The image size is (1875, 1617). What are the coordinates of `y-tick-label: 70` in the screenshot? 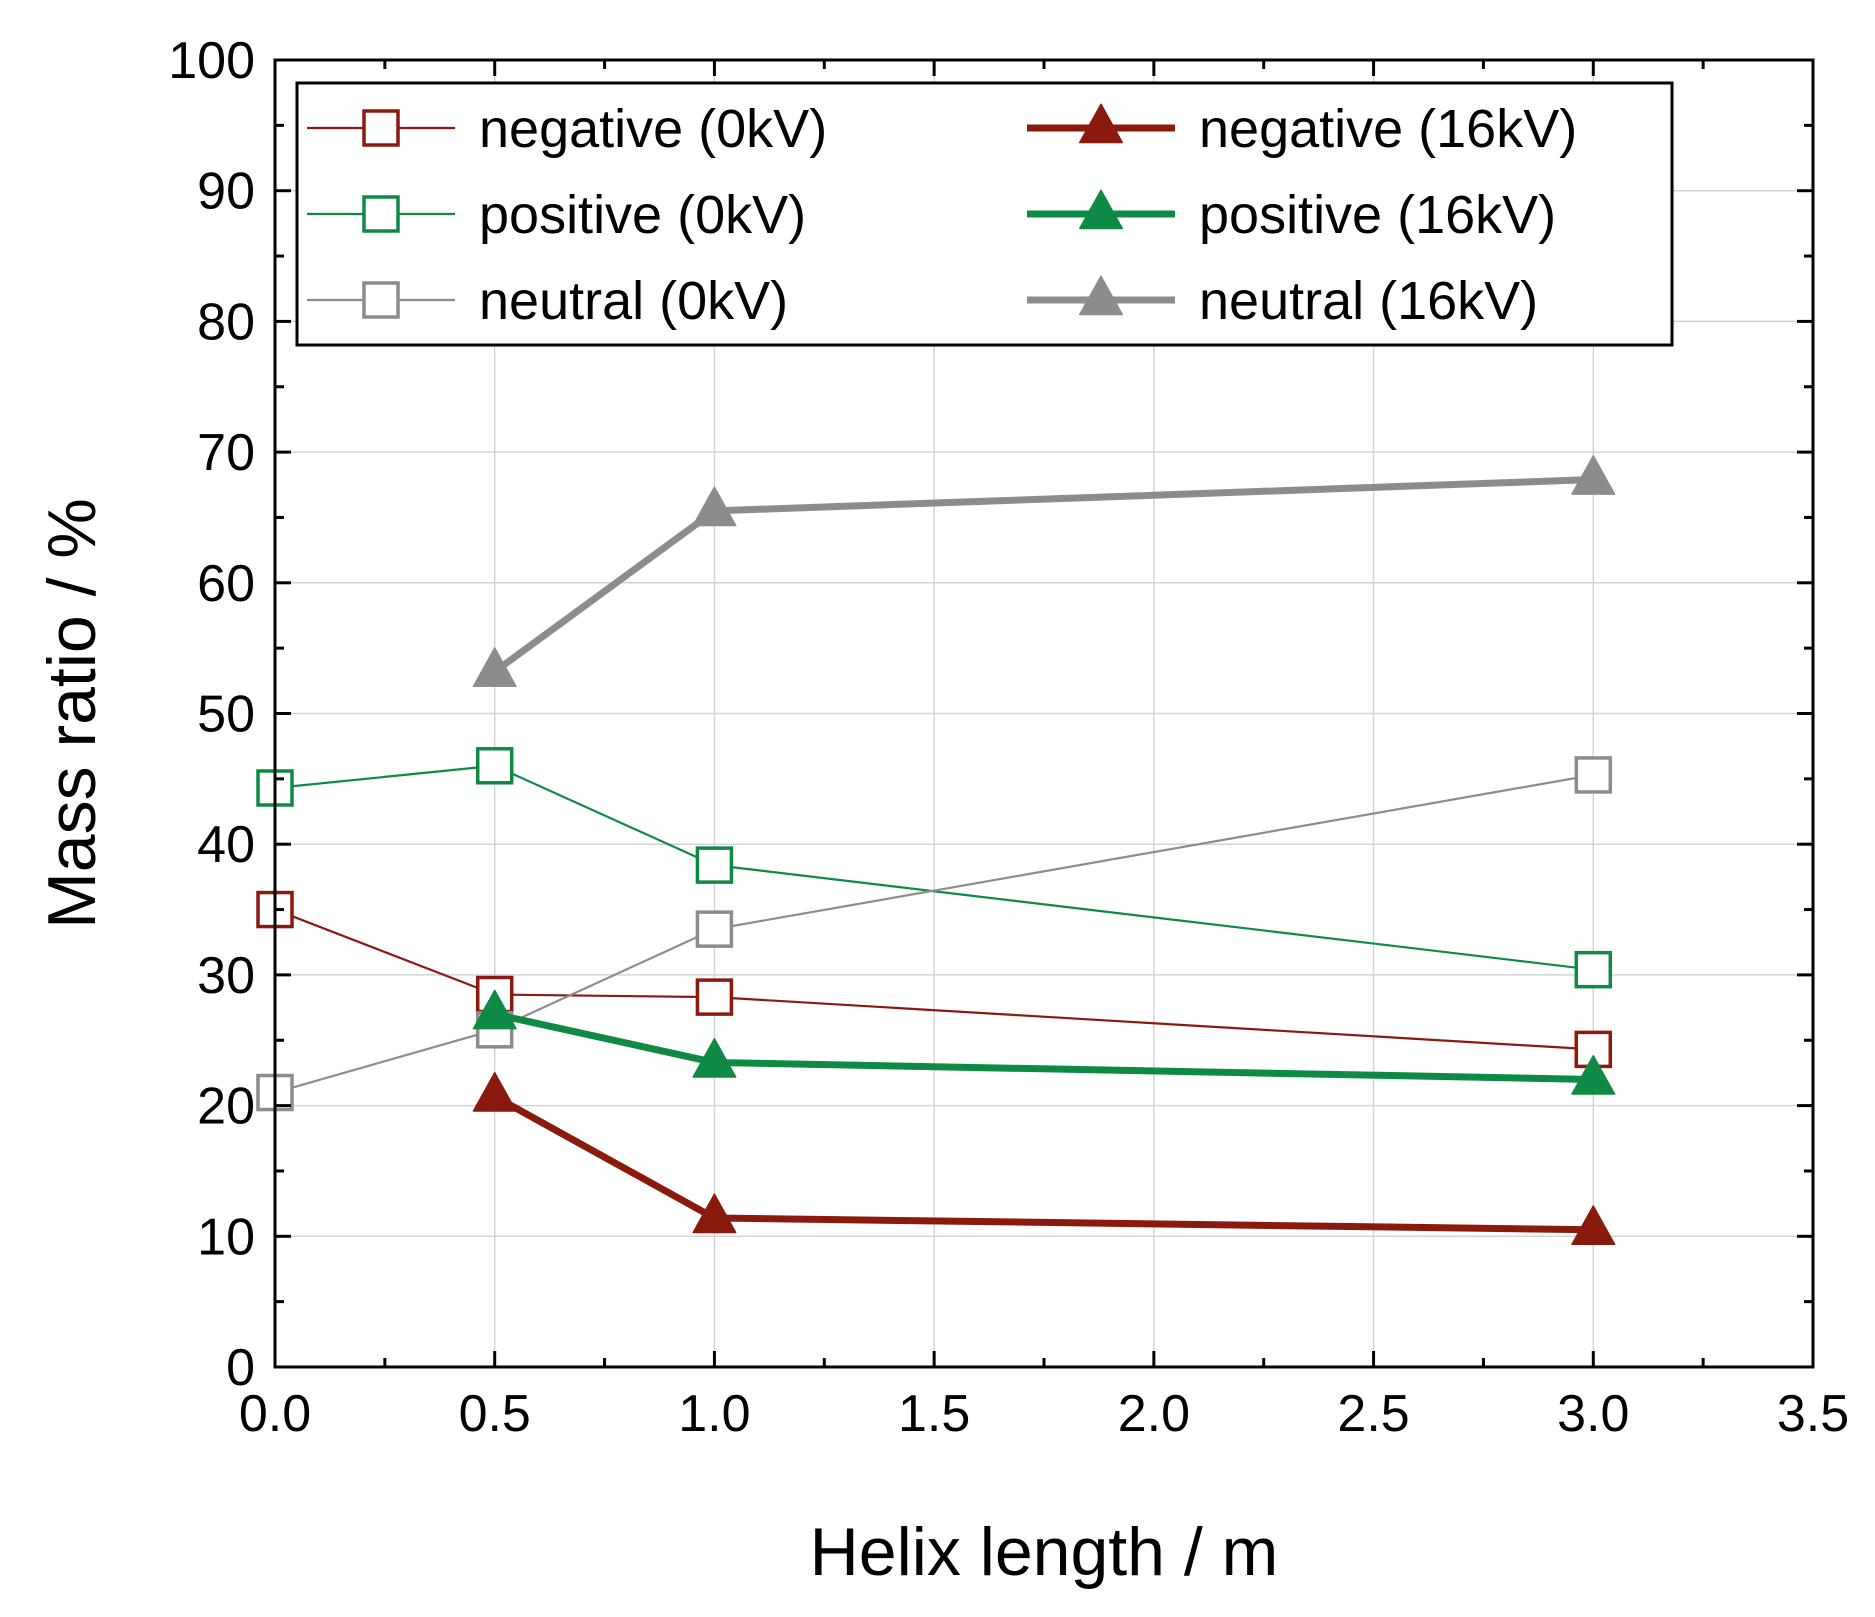 It's located at (226, 453).